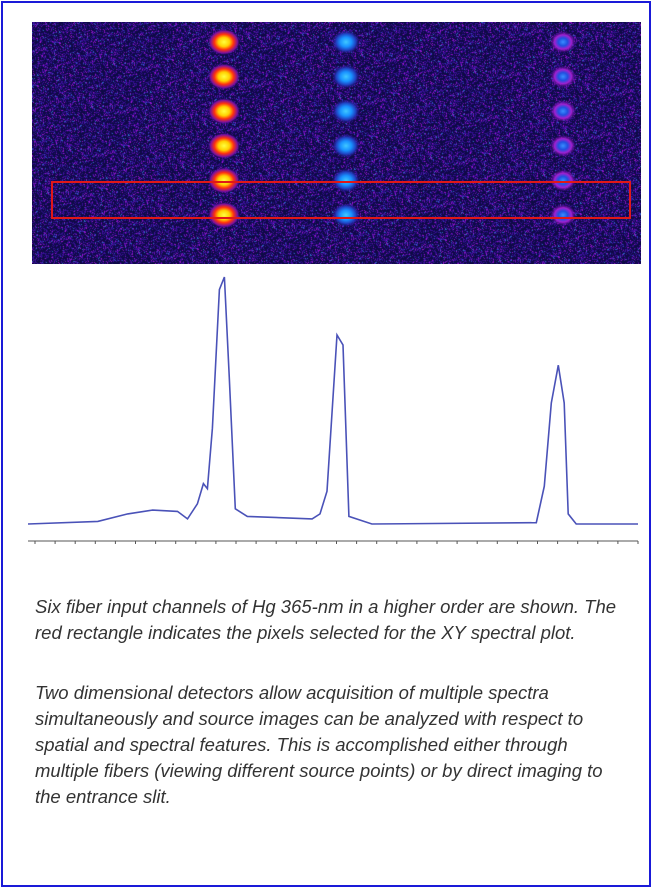 This screenshot has height=891, width=656. Describe the element at coordinates (336, 542) in the screenshot. I see `x-axis-ticks` at that location.